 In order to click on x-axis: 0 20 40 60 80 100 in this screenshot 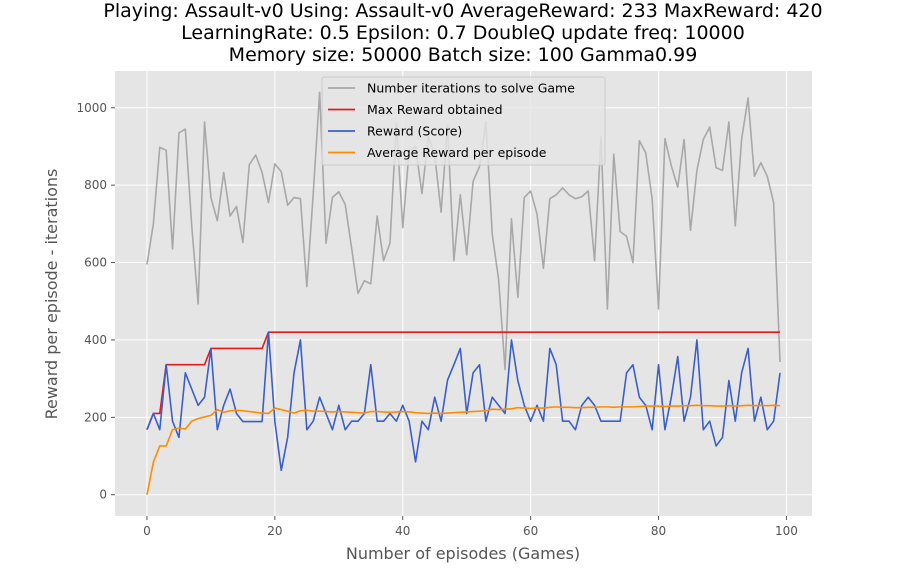, I will do `click(470, 527)`.